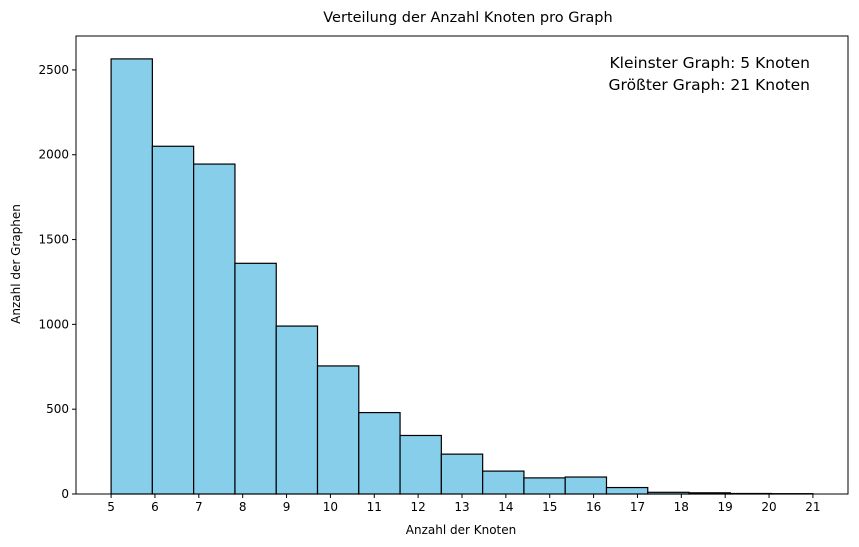  Describe the element at coordinates (53, 240) in the screenshot. I see `y-tick-label: 1500` at that location.